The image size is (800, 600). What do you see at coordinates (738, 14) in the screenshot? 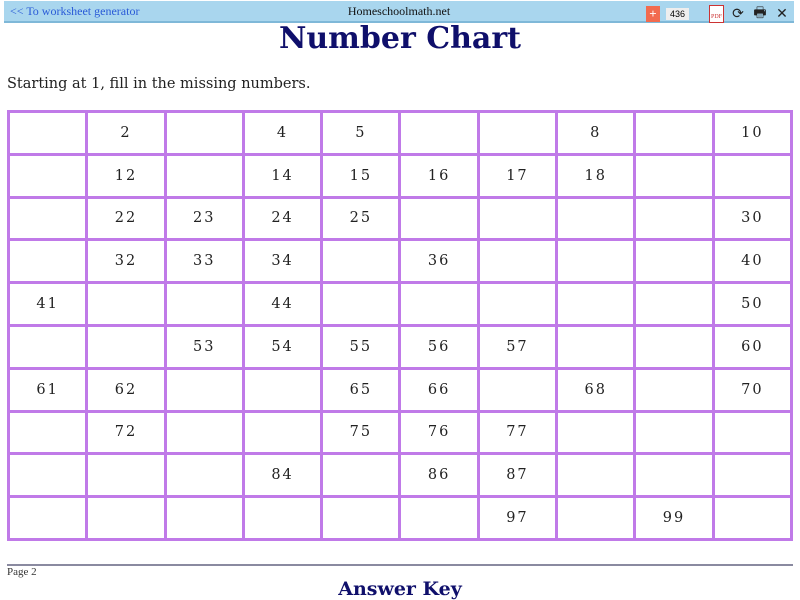
I see `refresh-icon: ⟳` at bounding box center [738, 14].